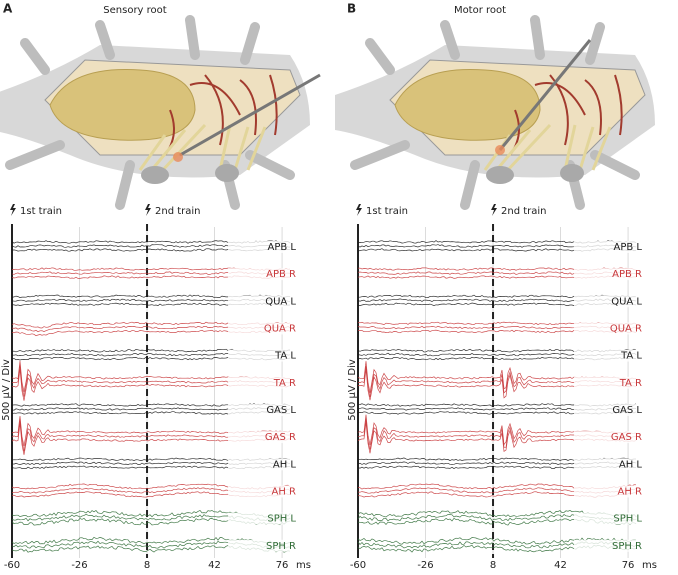  I want to click on panel-title: Motor root, so click(480, 10).